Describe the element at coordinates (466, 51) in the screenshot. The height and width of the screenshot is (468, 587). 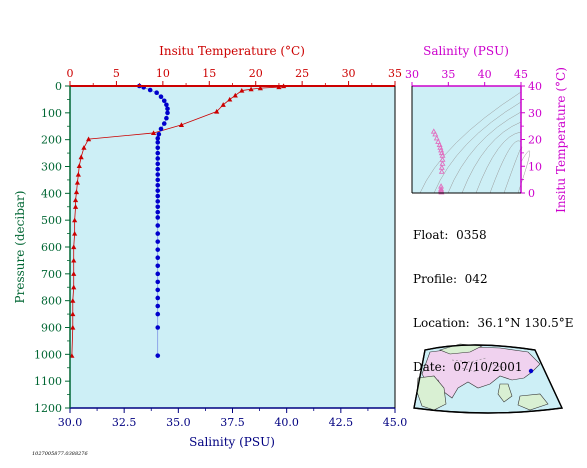
I see `ts-top-axis-title: Salinity (PSU)` at that location.